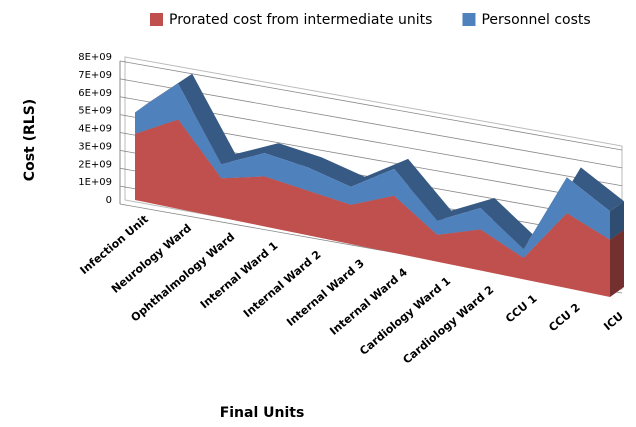  What do you see at coordinates (535, 20) in the screenshot?
I see `legend-label: Personnel costs` at bounding box center [535, 20].